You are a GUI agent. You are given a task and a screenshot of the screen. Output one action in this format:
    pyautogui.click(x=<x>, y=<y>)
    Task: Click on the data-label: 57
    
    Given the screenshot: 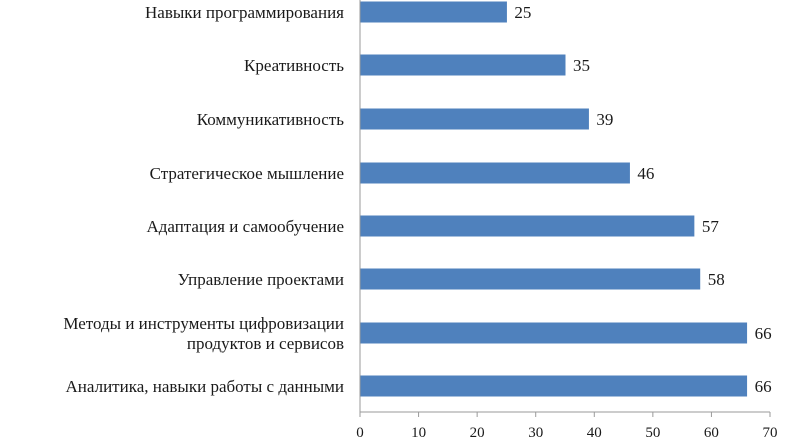 What is the action you would take?
    pyautogui.click(x=711, y=226)
    